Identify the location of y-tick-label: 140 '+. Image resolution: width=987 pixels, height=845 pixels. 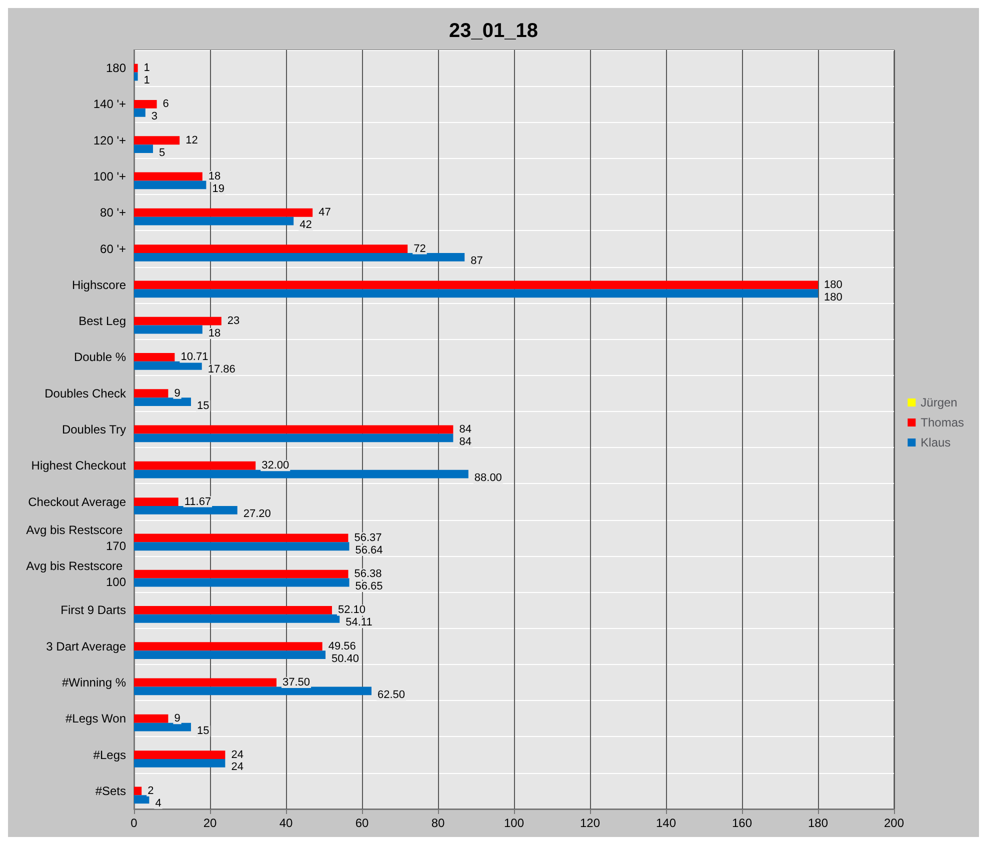
(109, 104).